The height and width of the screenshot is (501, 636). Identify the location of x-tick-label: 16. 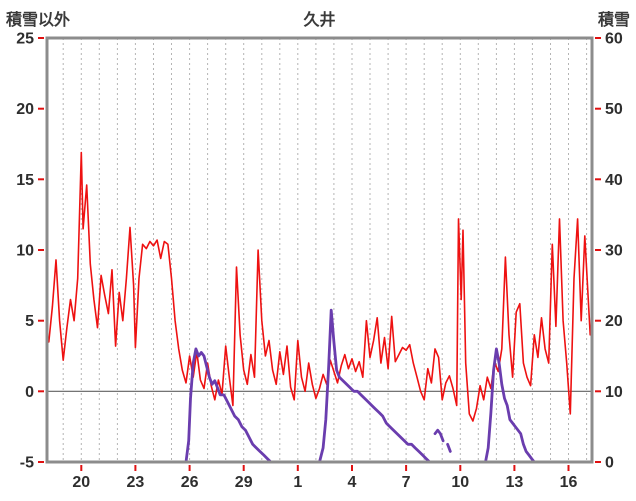
(569, 482).